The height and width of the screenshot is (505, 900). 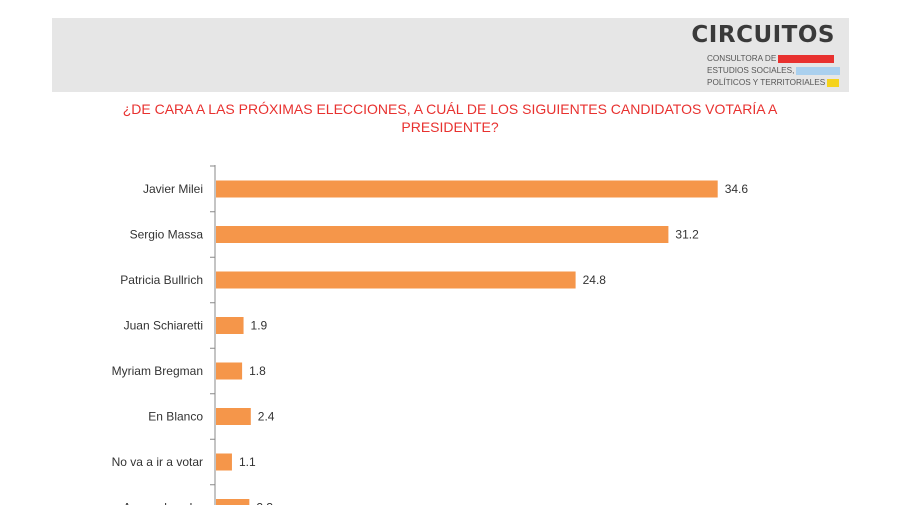 What do you see at coordinates (806, 58) in the screenshot?
I see `logo-swatch-red` at bounding box center [806, 58].